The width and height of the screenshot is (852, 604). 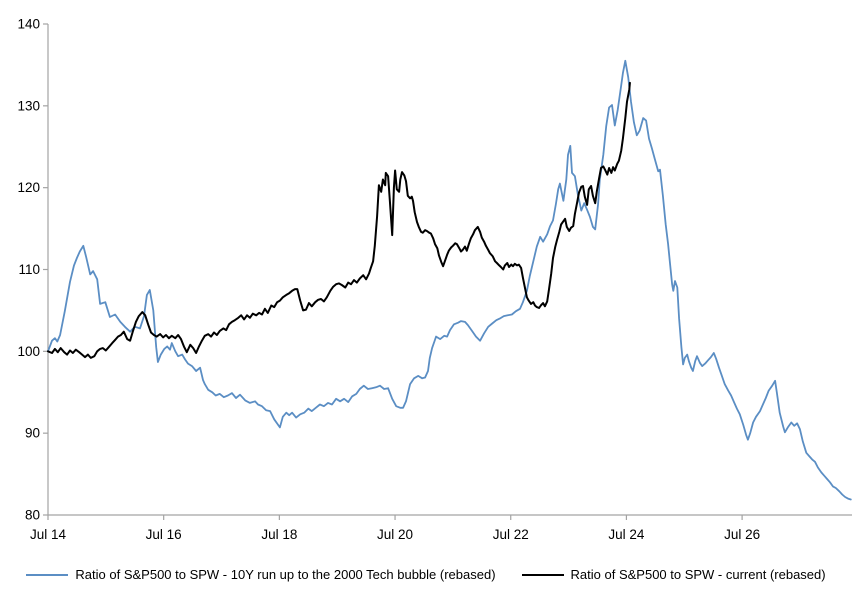 I want to click on x-tick-label: Jul 26, so click(x=742, y=534).